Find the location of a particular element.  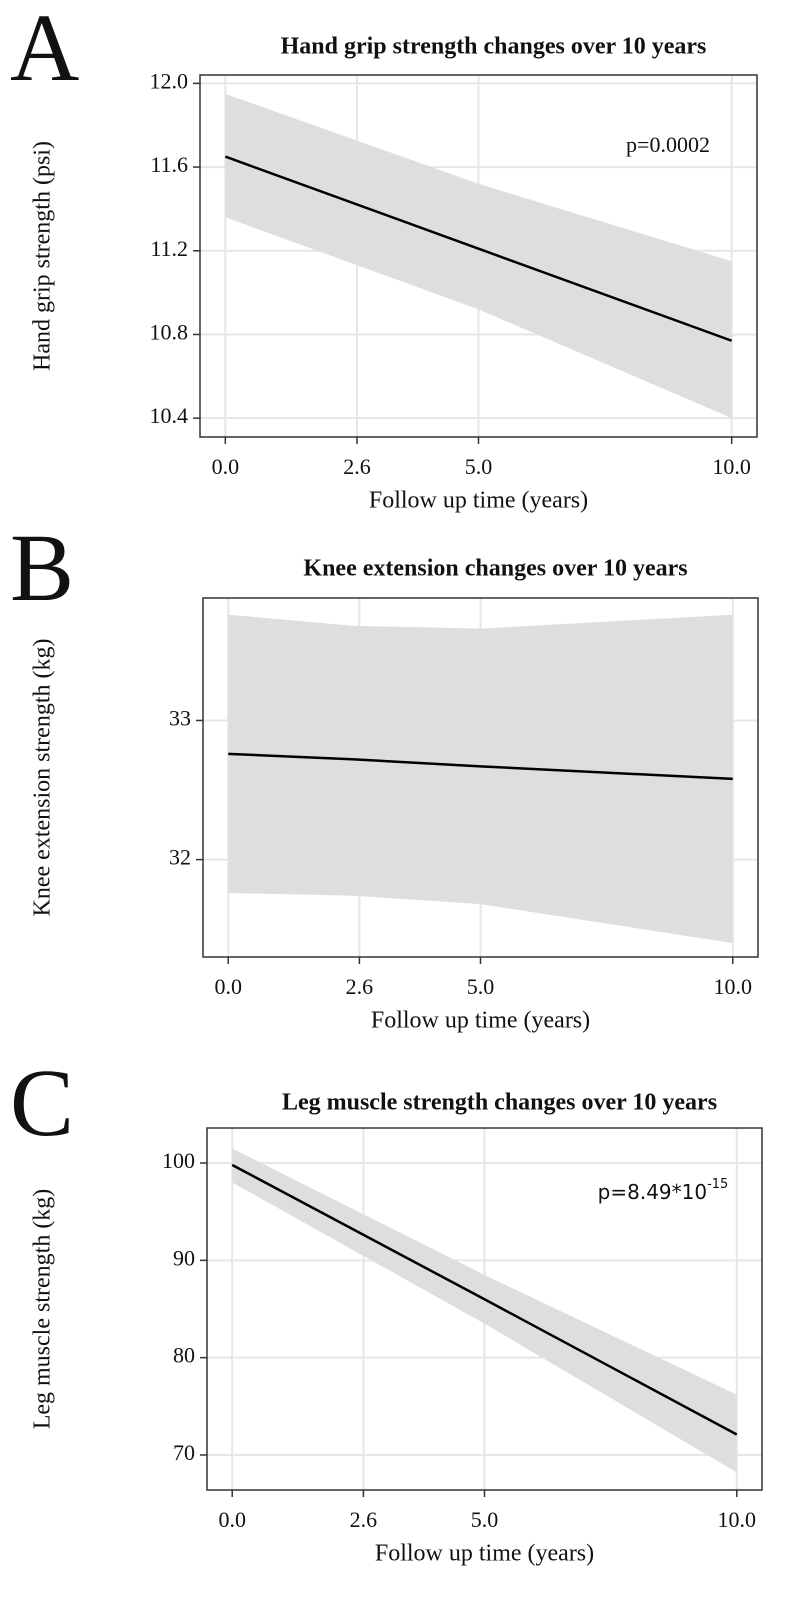

y-tick-label: 11.2 is located at coordinates (169, 248).